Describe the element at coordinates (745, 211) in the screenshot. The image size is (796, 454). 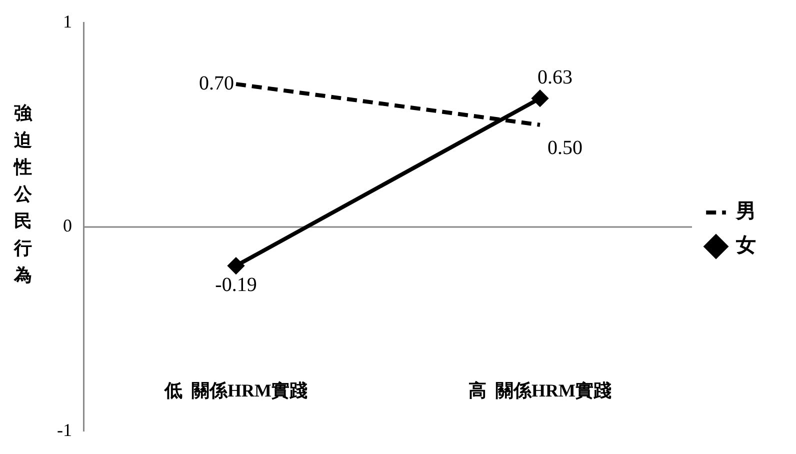
I see `legend-label: 男` at that location.